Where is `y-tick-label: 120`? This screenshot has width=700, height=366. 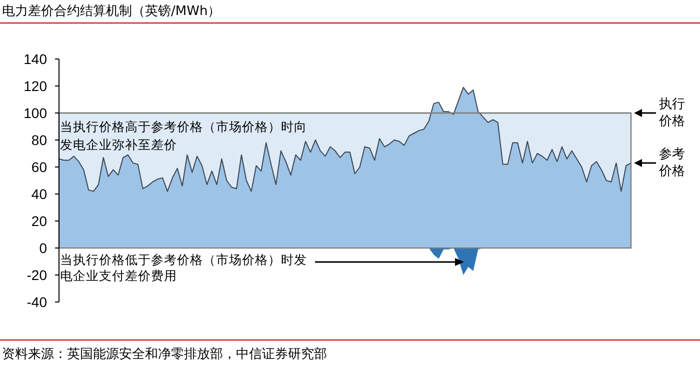 y-tick-label: 120 is located at coordinates (36, 86).